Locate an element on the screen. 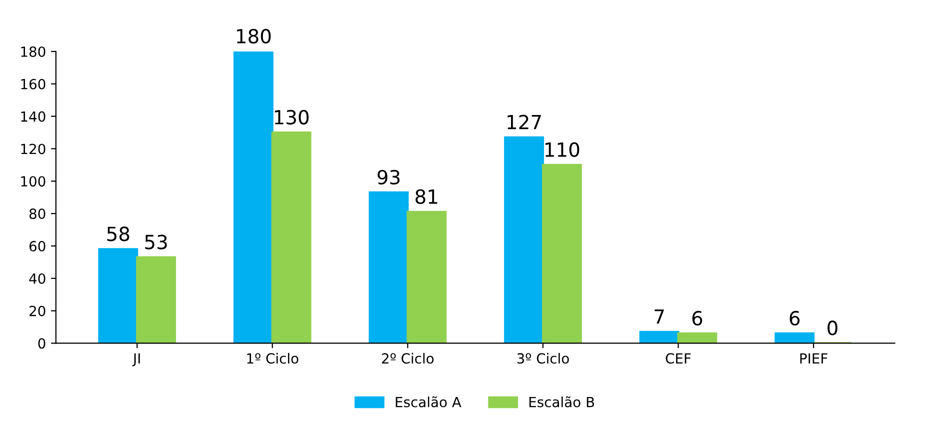 The height and width of the screenshot is (429, 932). y-tick-label: 0 is located at coordinates (42, 343).